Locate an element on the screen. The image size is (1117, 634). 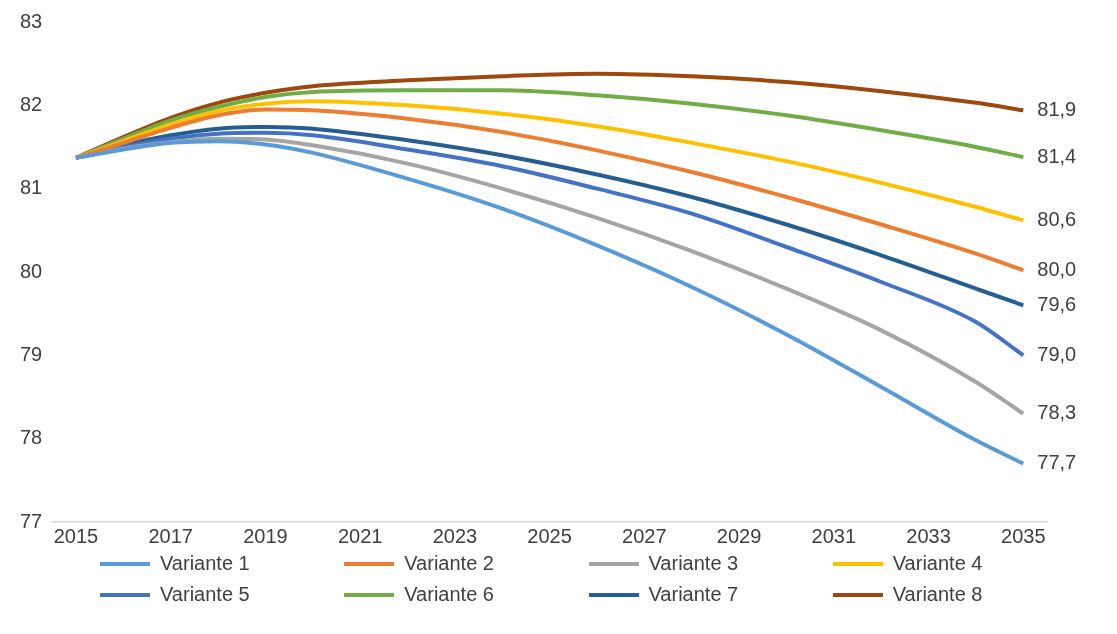
data-label: 78,3 is located at coordinates (1057, 412).